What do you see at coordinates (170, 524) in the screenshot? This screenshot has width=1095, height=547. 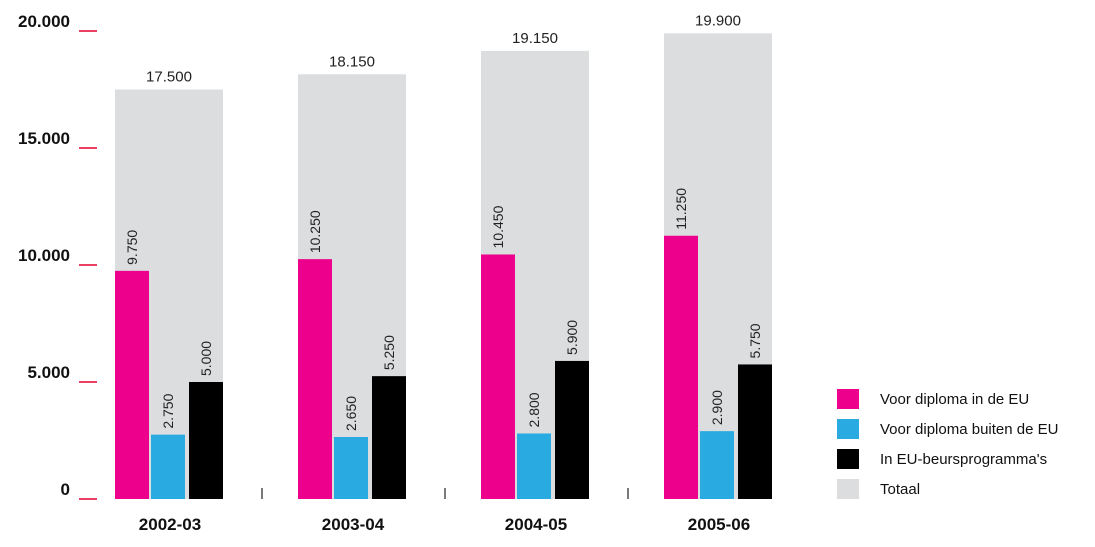 I see `x-tick-label: 2002-03` at bounding box center [170, 524].